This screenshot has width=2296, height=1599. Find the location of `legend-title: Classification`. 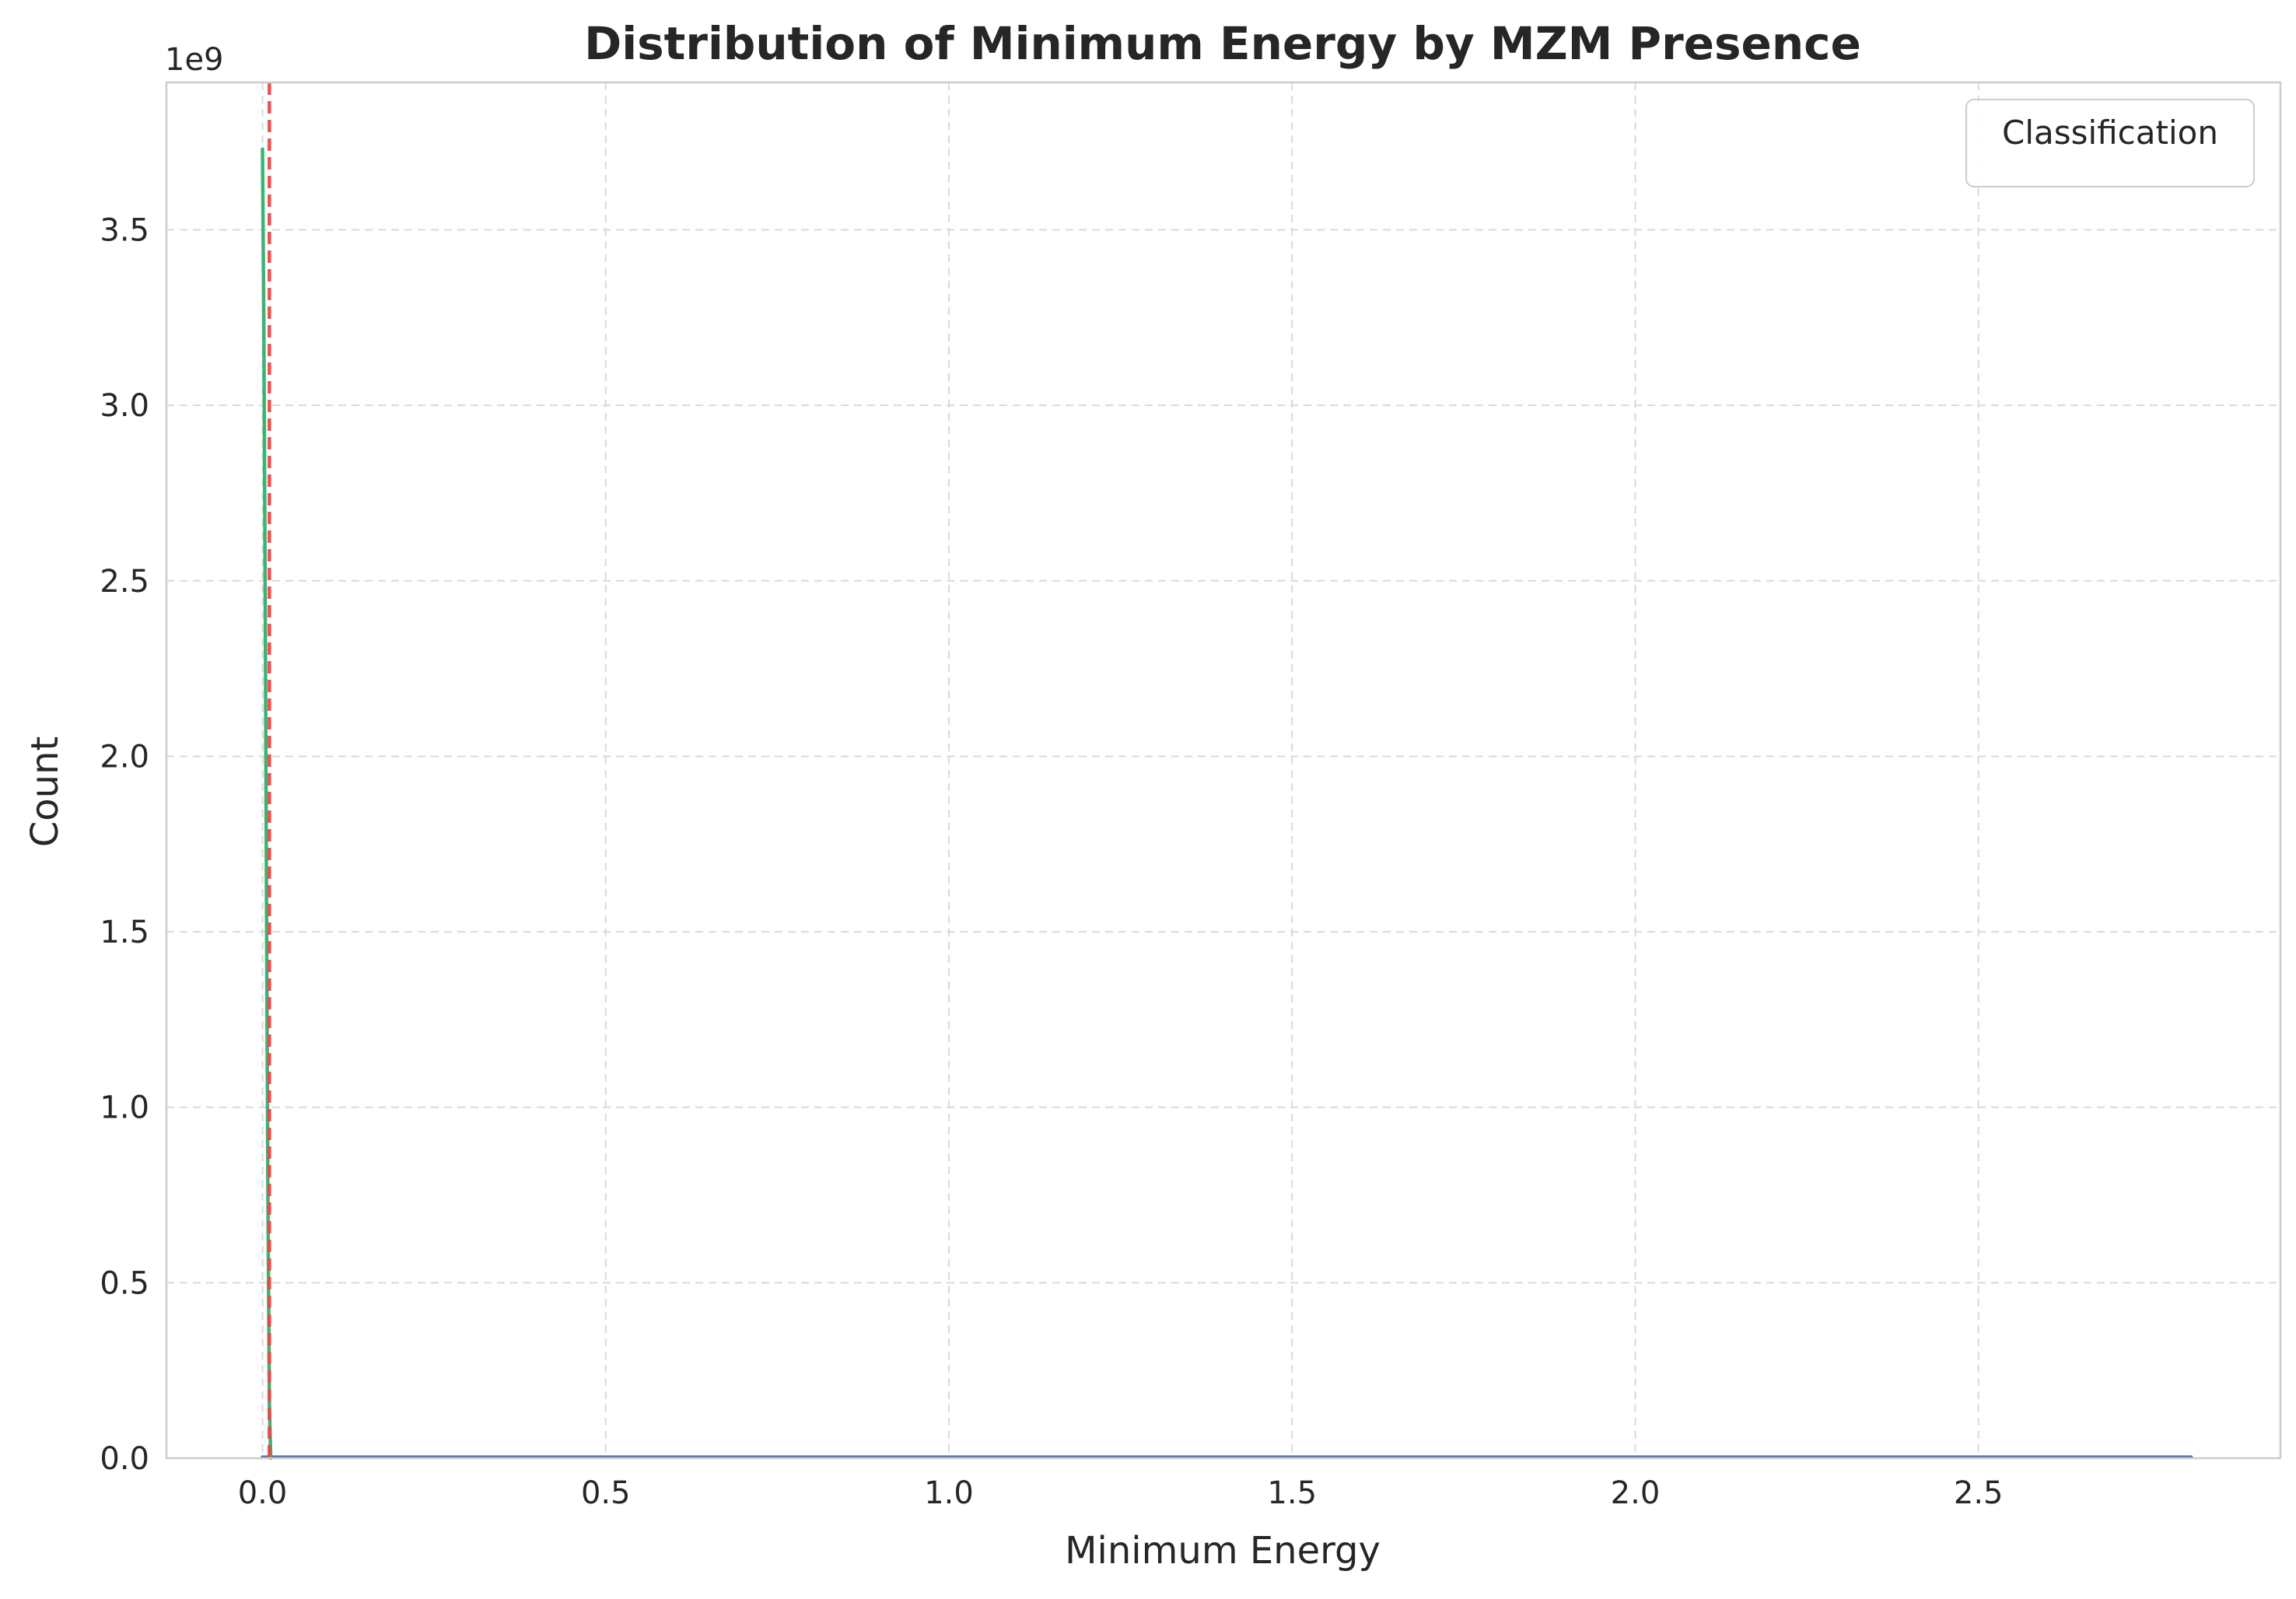

legend-title: Classification is located at coordinates (2110, 133).